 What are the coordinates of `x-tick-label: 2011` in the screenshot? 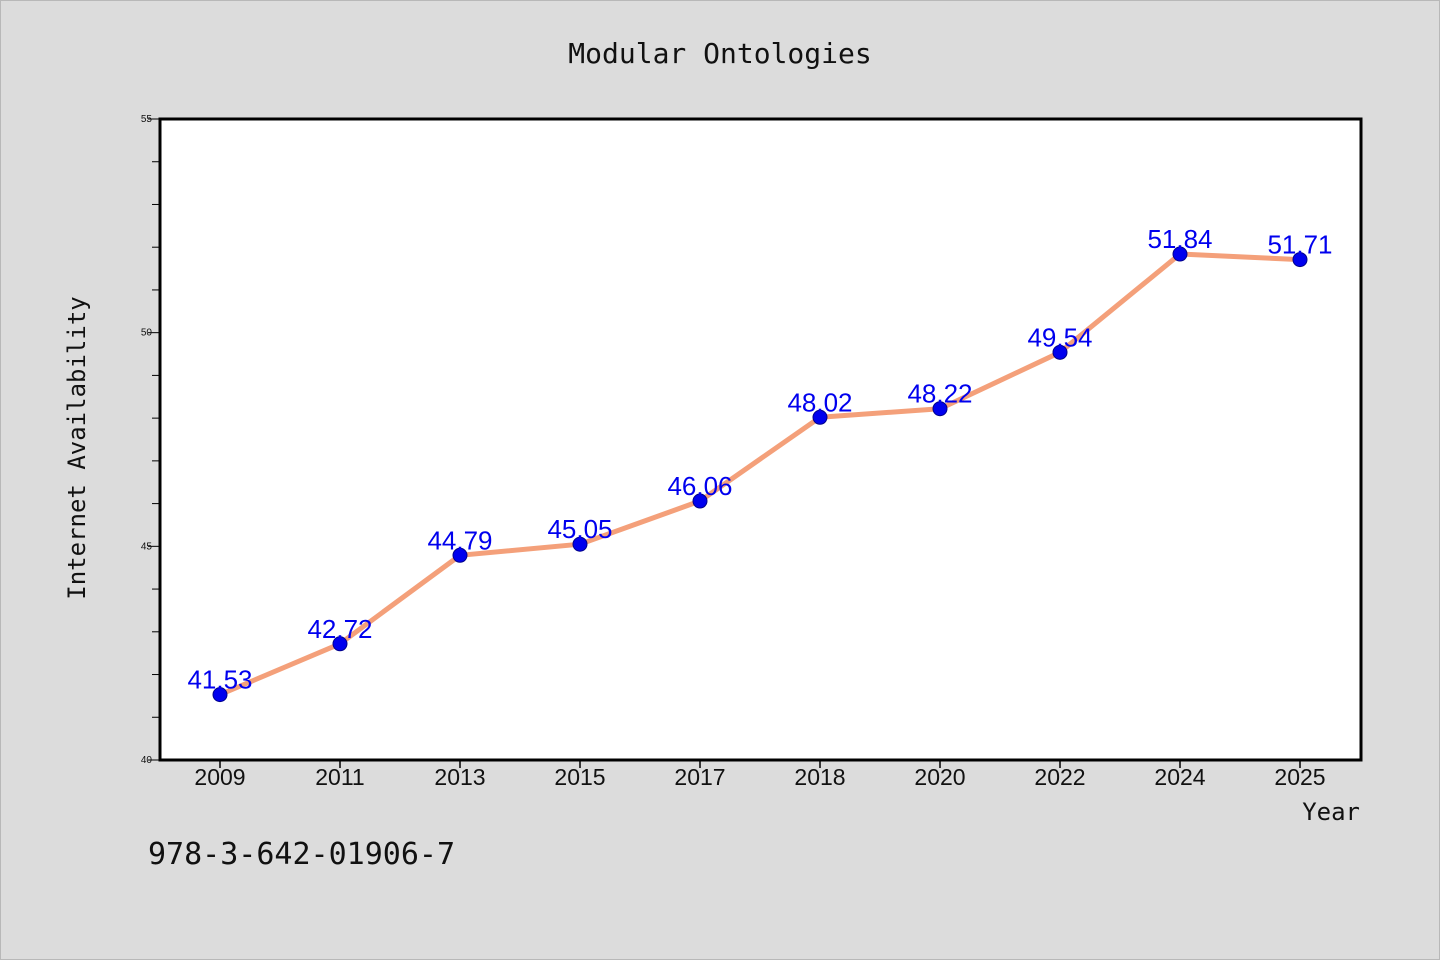 It's located at (339, 777).